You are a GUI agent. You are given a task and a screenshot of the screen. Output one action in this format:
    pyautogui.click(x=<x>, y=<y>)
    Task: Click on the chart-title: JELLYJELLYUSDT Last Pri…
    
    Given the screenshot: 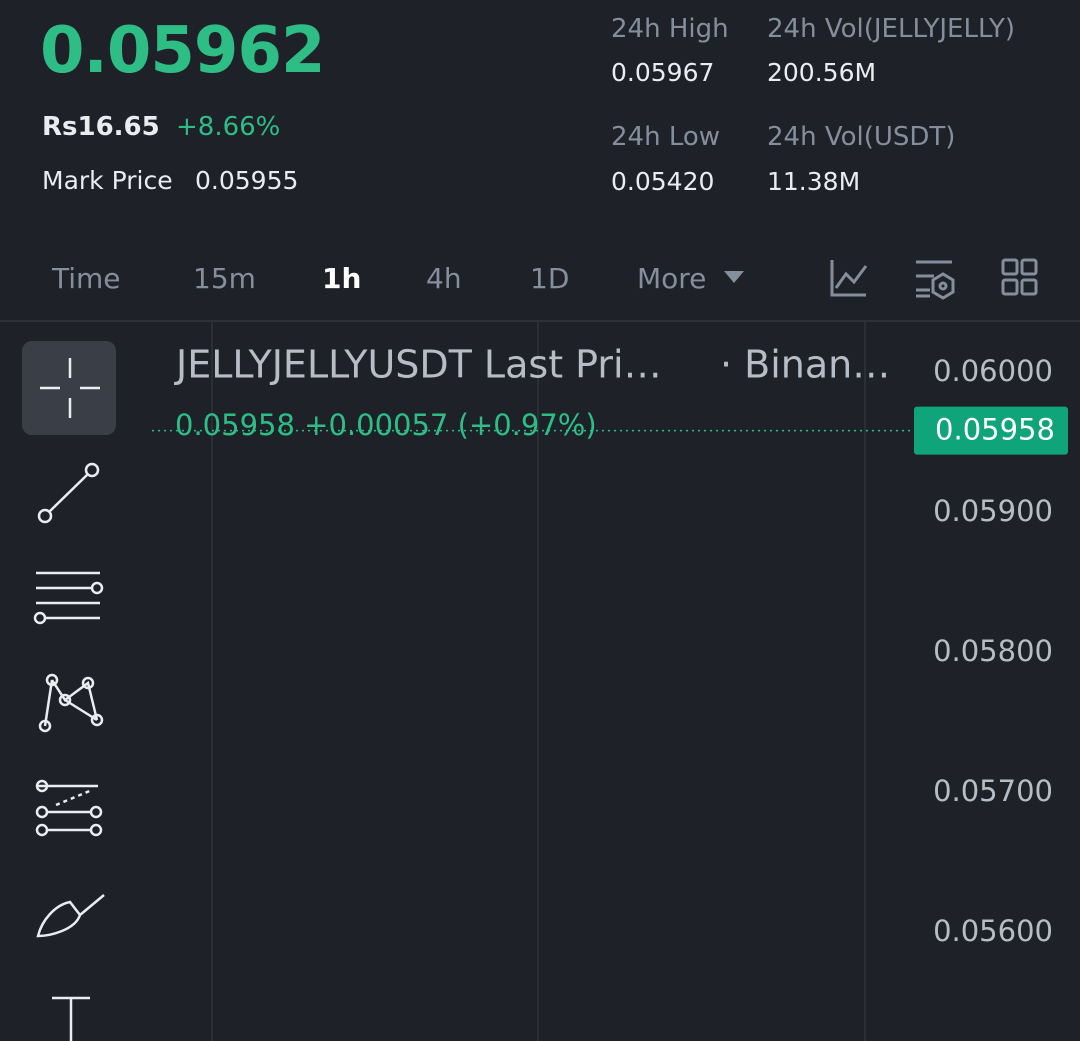 What is the action you would take?
    pyautogui.click(x=418, y=365)
    